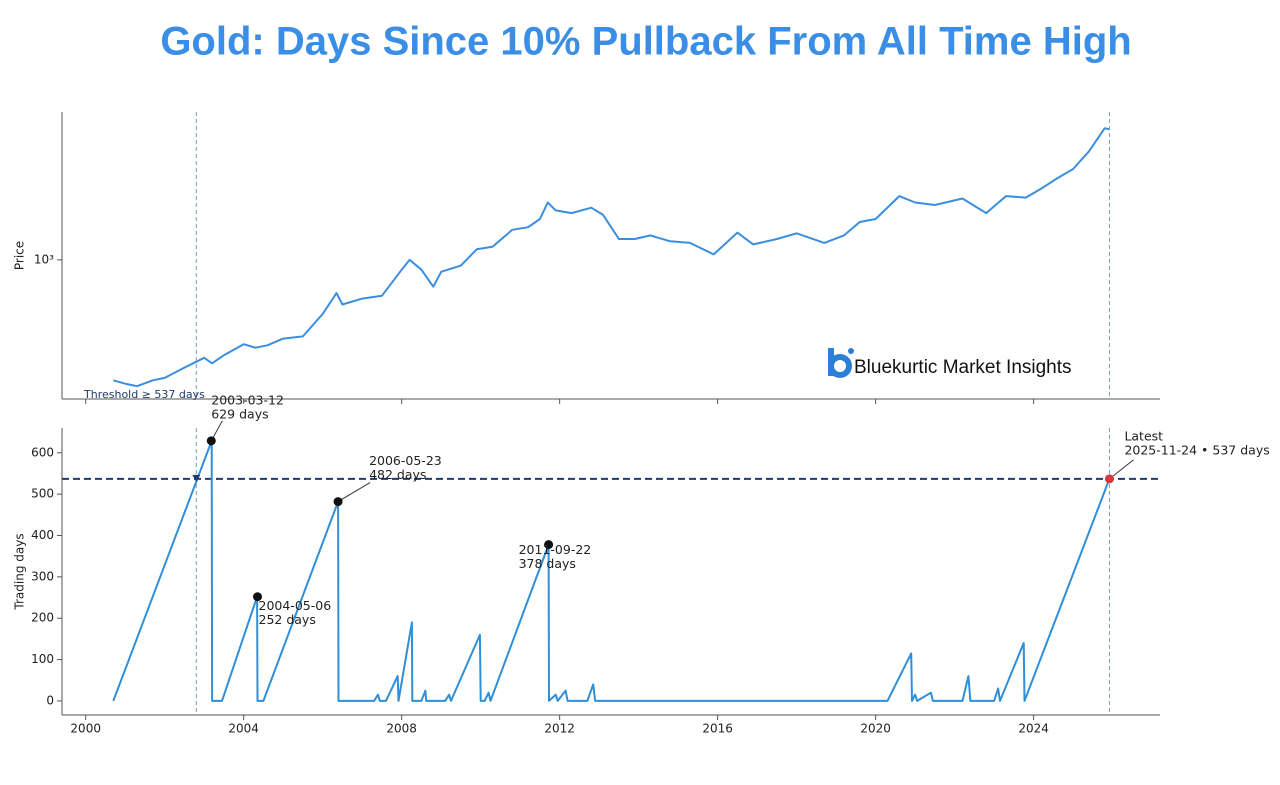 This screenshot has width=1280, height=785. I want to click on annotation-text: 482 days, so click(397, 474).